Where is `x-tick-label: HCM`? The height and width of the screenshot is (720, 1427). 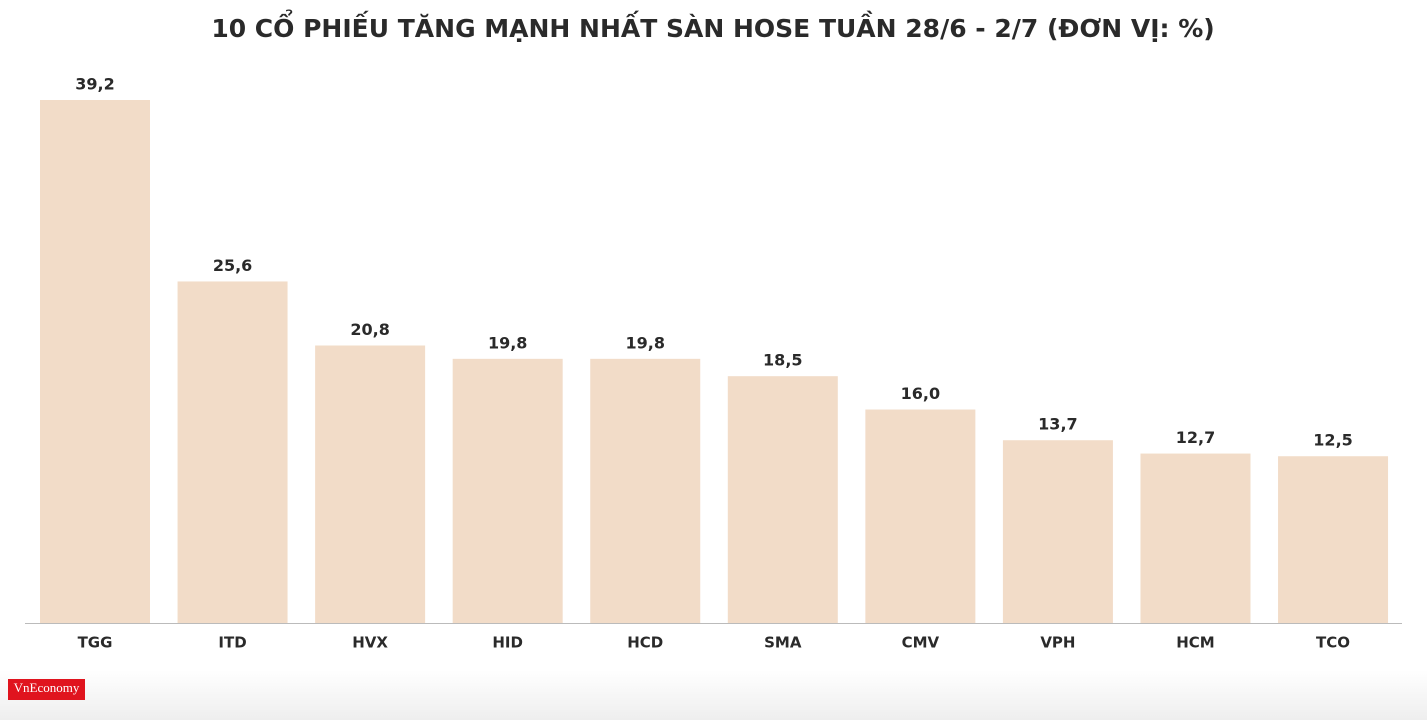
x-tick-label: HCM is located at coordinates (1195, 643).